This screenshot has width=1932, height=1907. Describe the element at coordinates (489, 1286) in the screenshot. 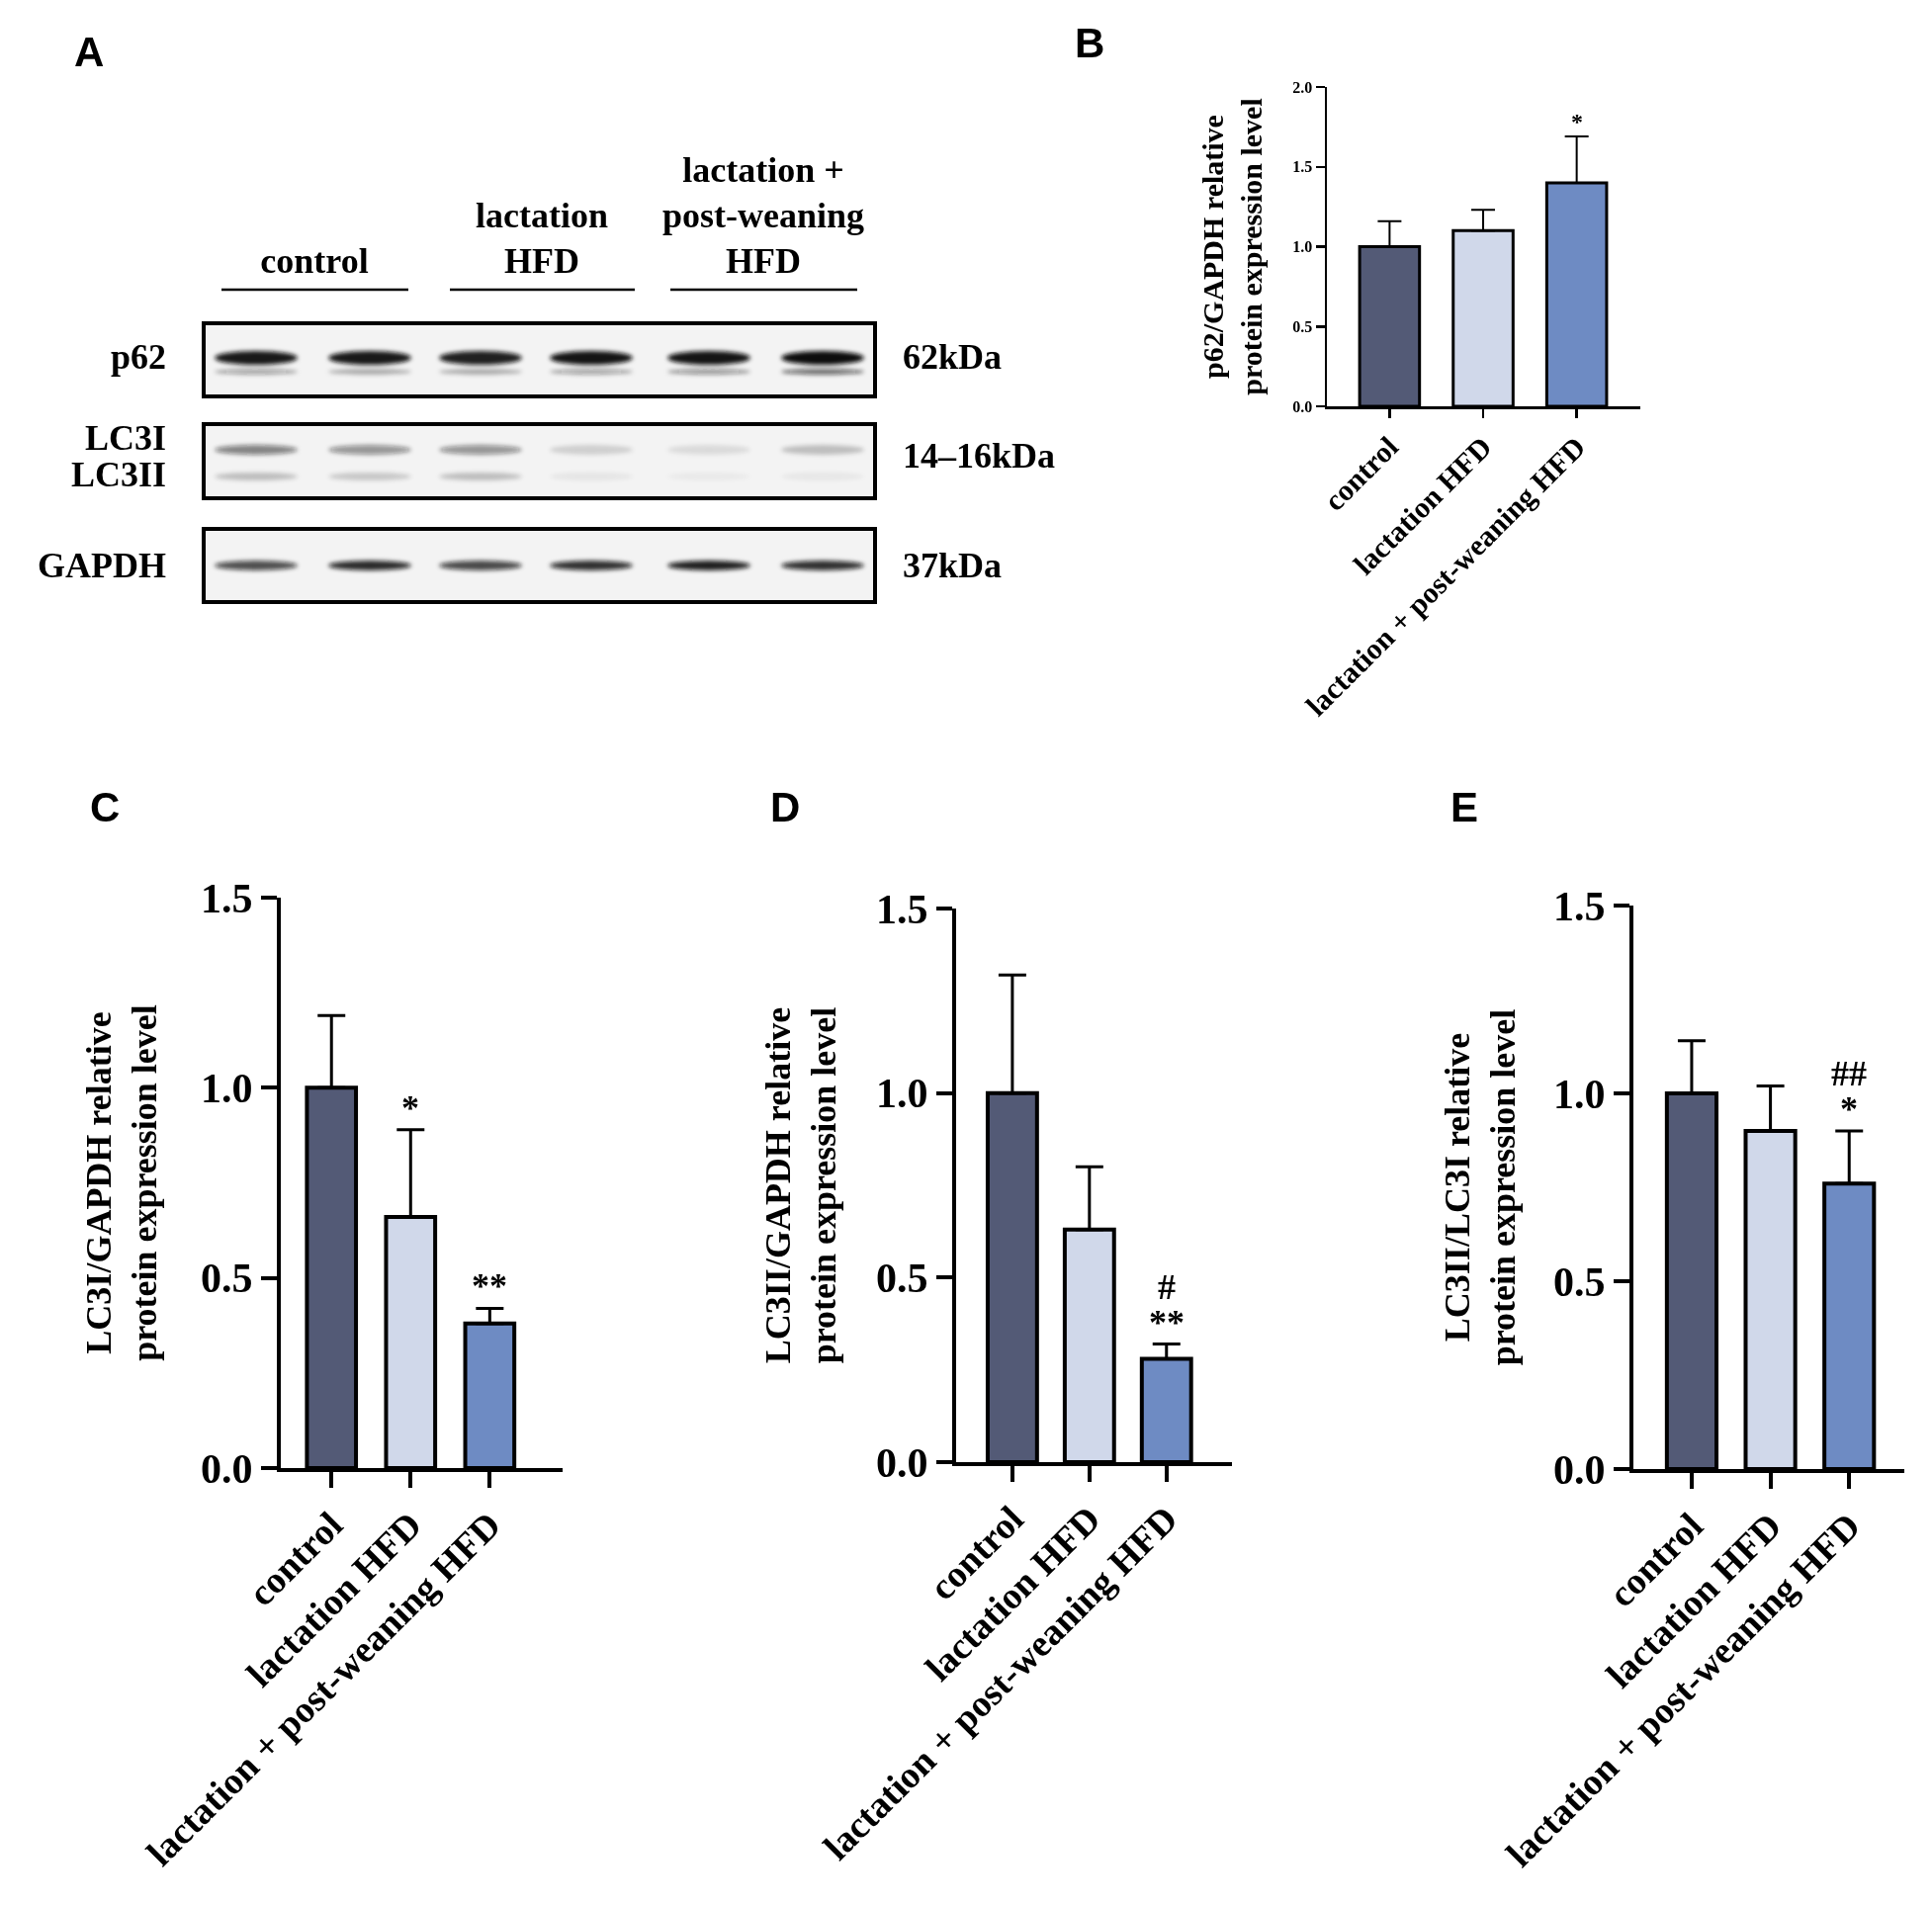

I see `annotation: **` at that location.